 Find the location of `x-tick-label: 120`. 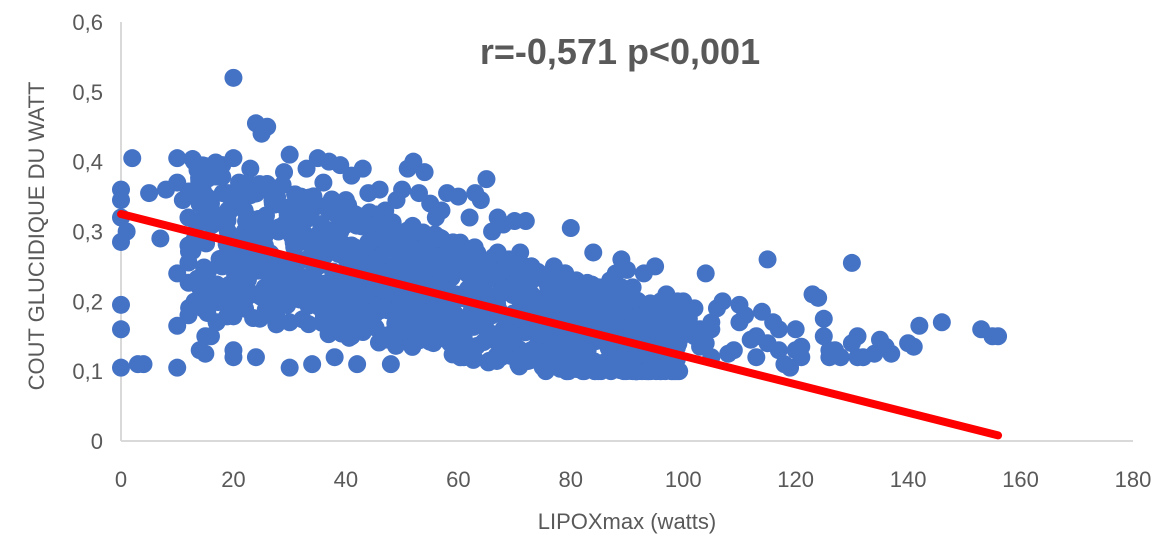

x-tick-label: 120 is located at coordinates (795, 479).